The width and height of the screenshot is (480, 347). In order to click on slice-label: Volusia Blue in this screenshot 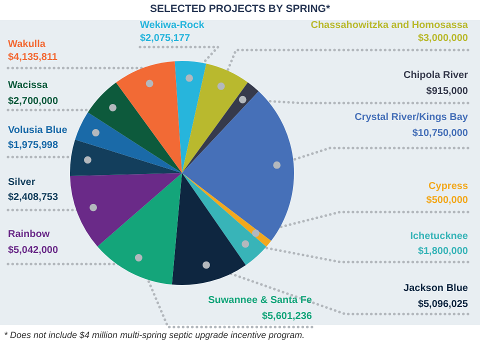, I will do `click(38, 130)`.